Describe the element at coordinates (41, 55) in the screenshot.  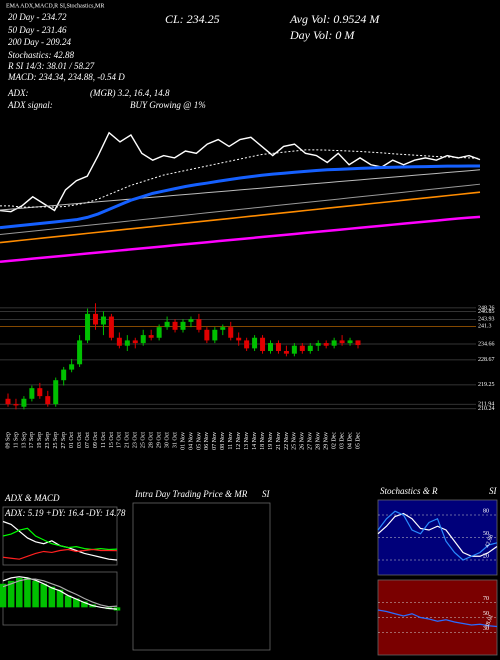
I see `stoch-label: Stochastics: 42.88` at that location.